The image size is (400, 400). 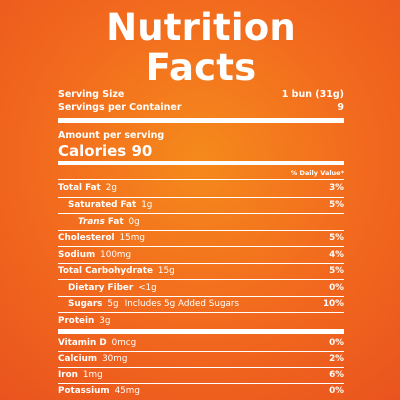 I want to click on vitamin-label: Potassium, so click(x=84, y=391).